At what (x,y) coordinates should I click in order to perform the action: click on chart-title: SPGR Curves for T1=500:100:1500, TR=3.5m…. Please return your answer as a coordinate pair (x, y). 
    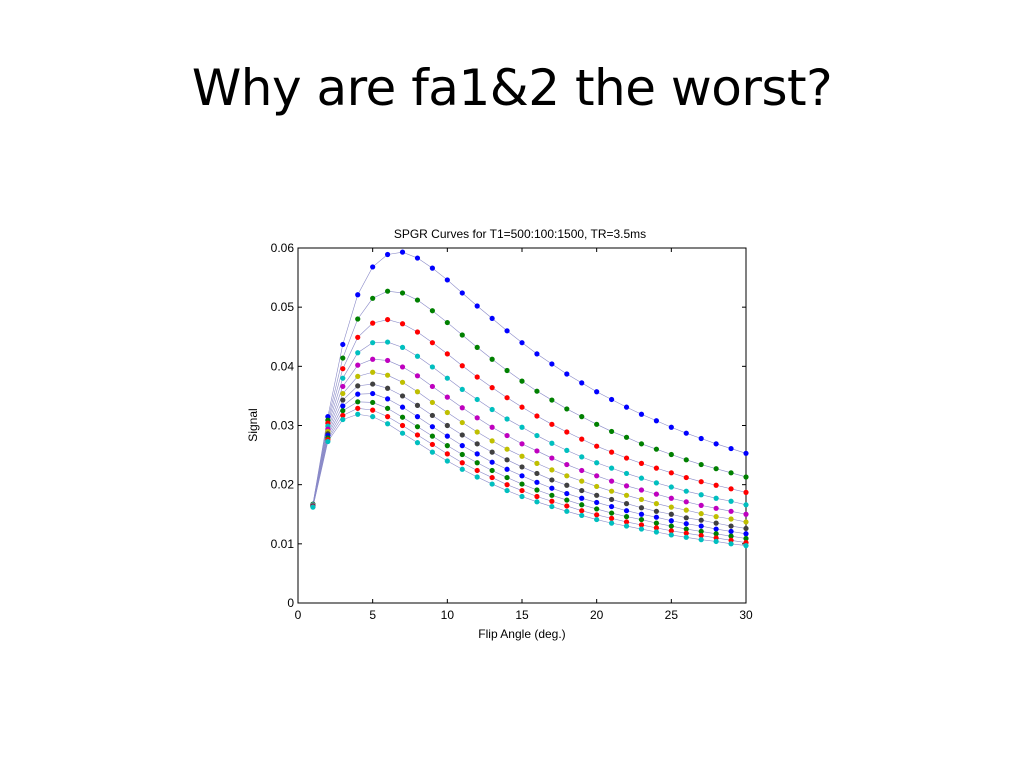
    Looking at the image, I should click on (520, 234).